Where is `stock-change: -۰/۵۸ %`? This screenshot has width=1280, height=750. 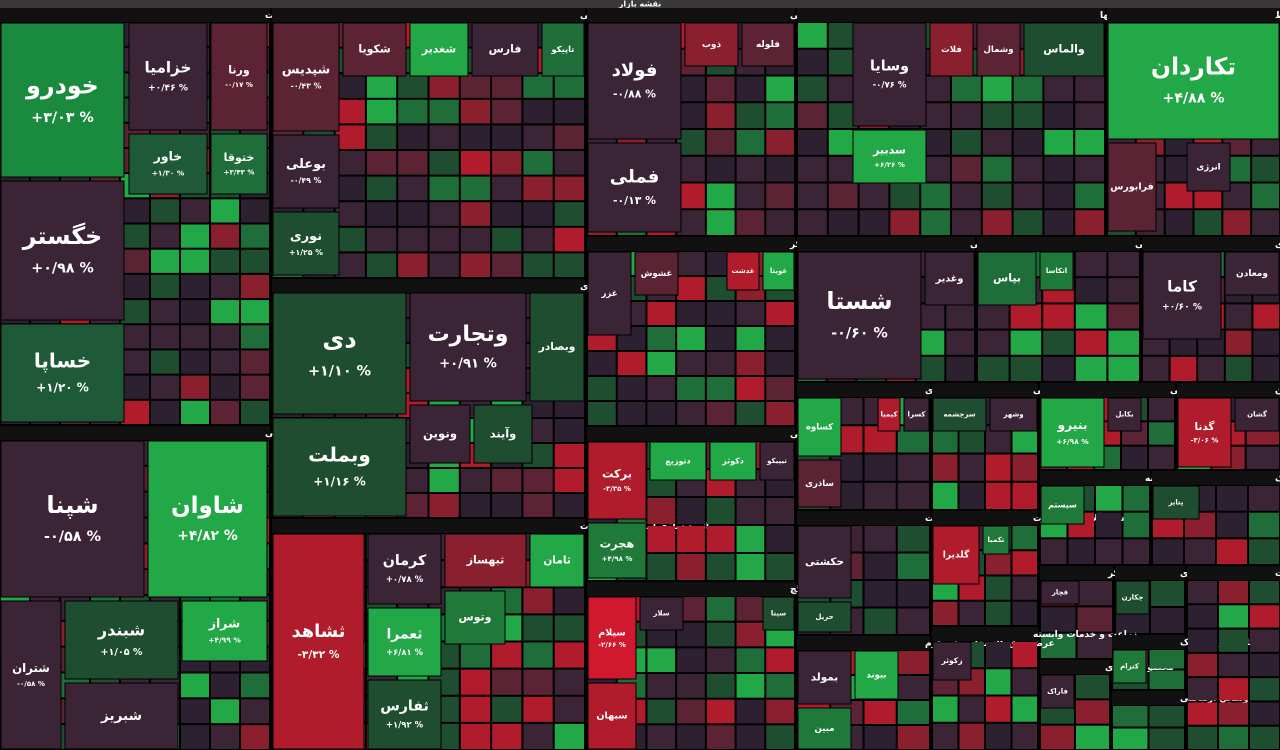
stock-change: -۰/۵۸ % is located at coordinates (72, 537).